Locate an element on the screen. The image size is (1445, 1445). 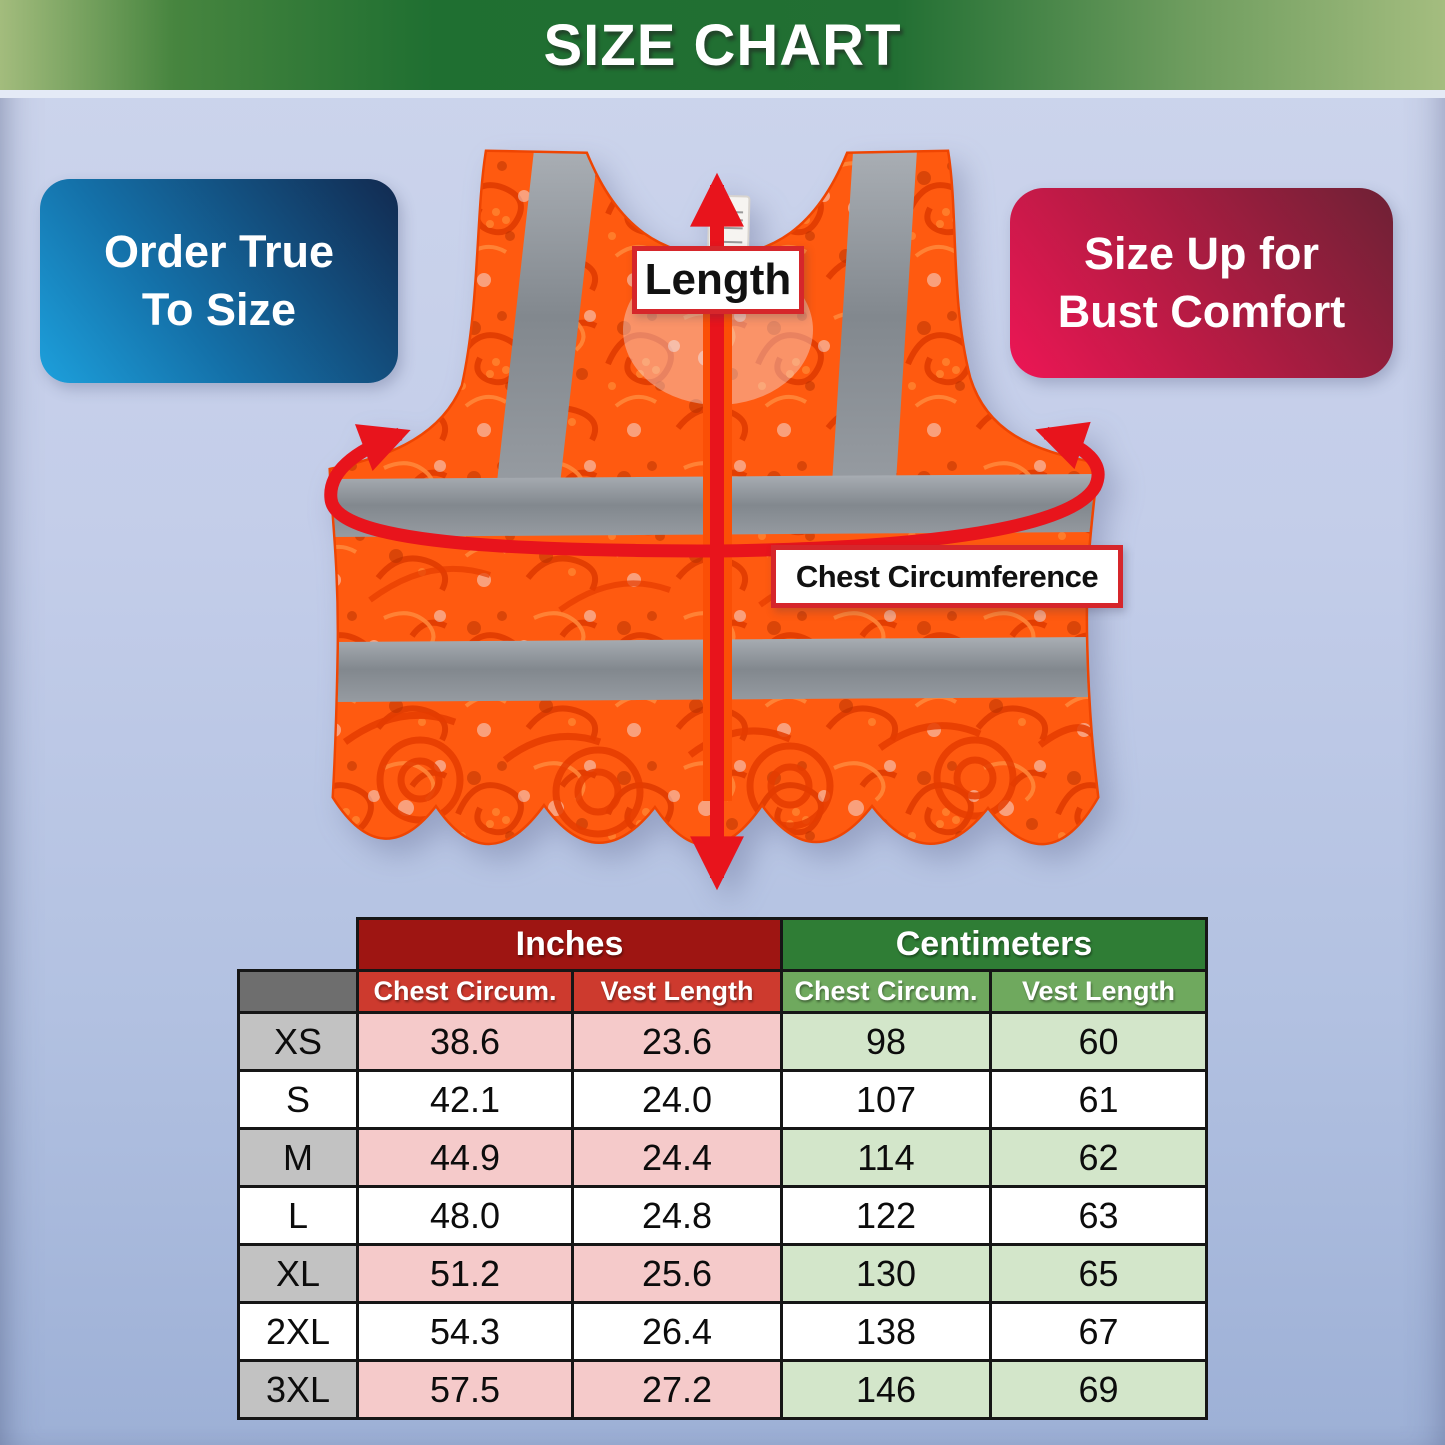
size-cell: 2XL is located at coordinates (298, 1331).